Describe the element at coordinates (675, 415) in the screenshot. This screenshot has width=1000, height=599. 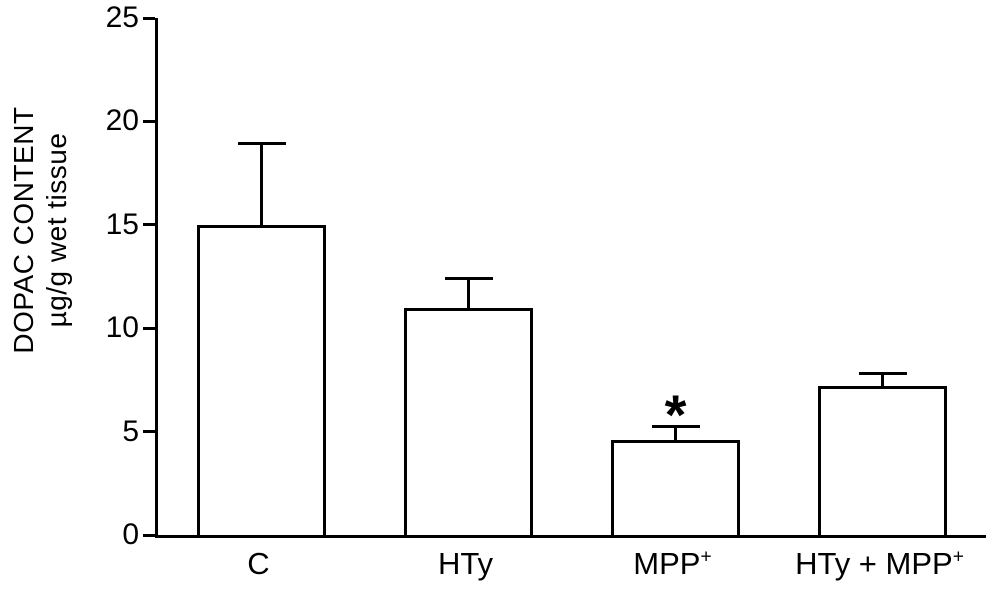
I see `significance-asterisk: *` at that location.